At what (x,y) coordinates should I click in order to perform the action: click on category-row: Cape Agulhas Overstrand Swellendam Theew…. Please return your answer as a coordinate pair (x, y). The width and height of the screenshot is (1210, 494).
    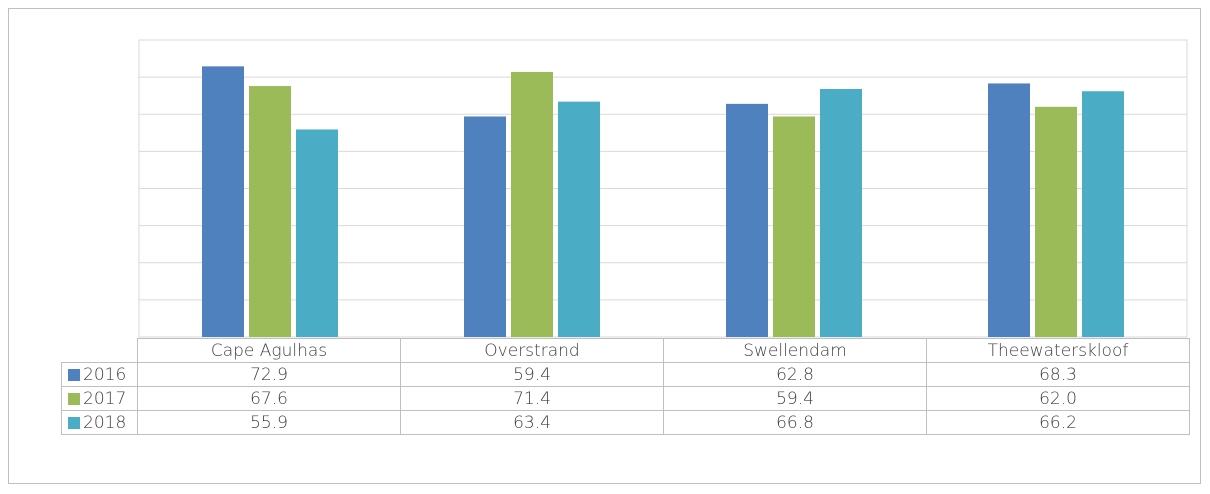
    Looking at the image, I should click on (625, 350).